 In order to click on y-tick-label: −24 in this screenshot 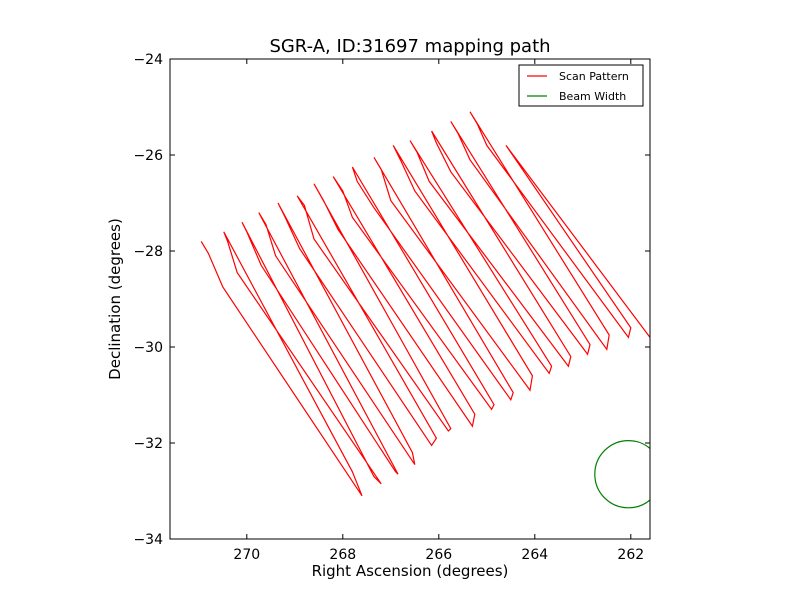, I will do `click(148, 60)`.